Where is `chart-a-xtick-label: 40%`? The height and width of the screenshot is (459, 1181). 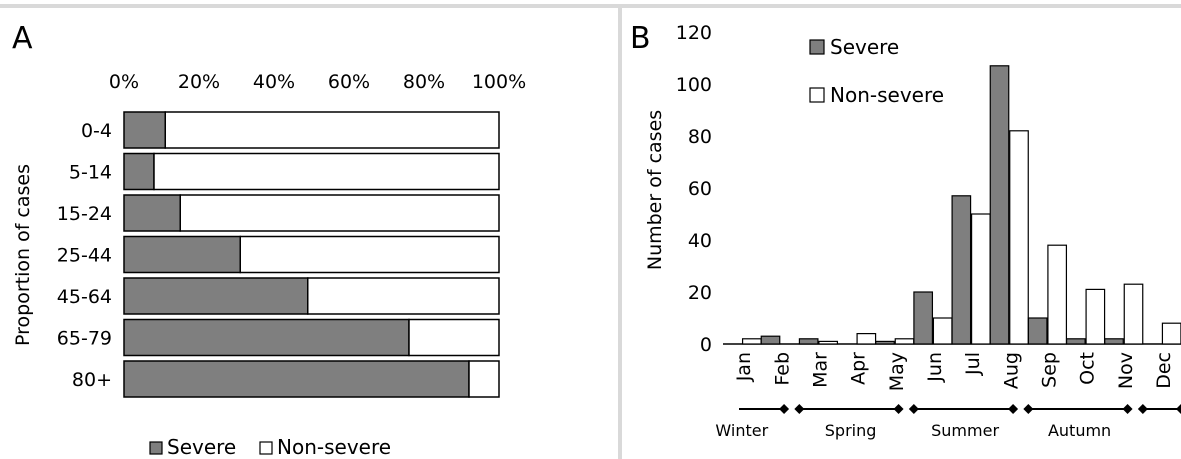
chart-a-xtick-label: 40% is located at coordinates (274, 82).